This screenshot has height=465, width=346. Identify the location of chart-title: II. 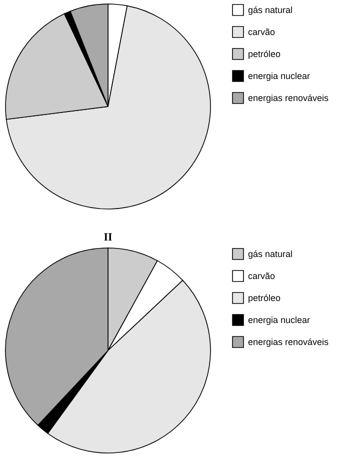
(108, 237).